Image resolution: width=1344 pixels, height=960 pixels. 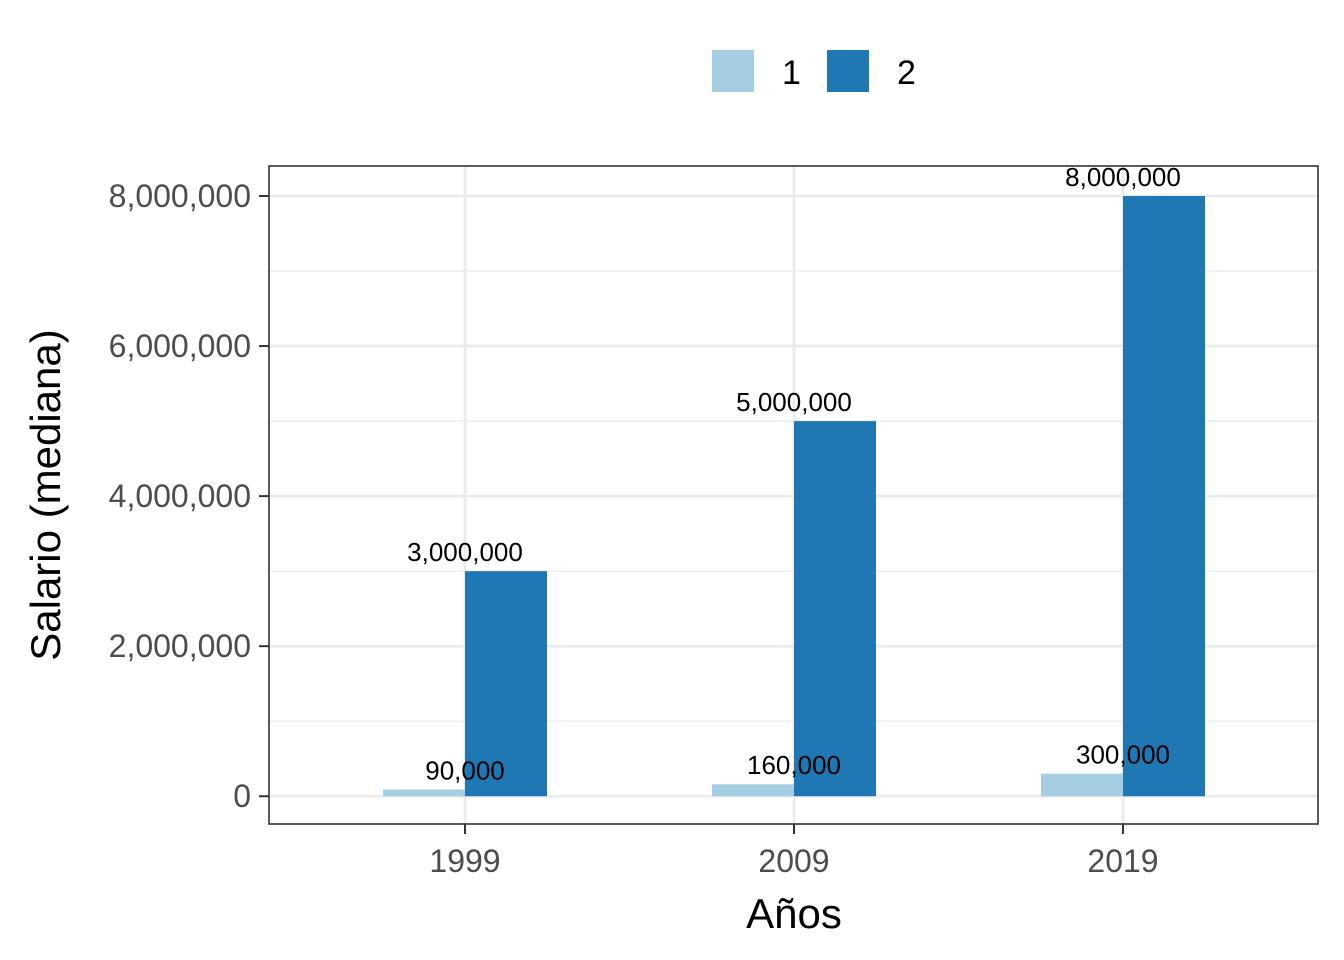 What do you see at coordinates (180, 496) in the screenshot?
I see `y-tick-label: 4,000,000` at bounding box center [180, 496].